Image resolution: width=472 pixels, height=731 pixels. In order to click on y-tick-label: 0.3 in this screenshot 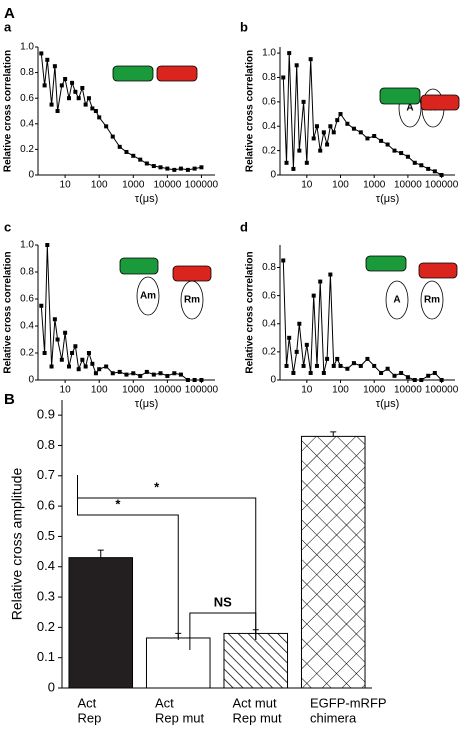, I will do `click(46, 595)`.